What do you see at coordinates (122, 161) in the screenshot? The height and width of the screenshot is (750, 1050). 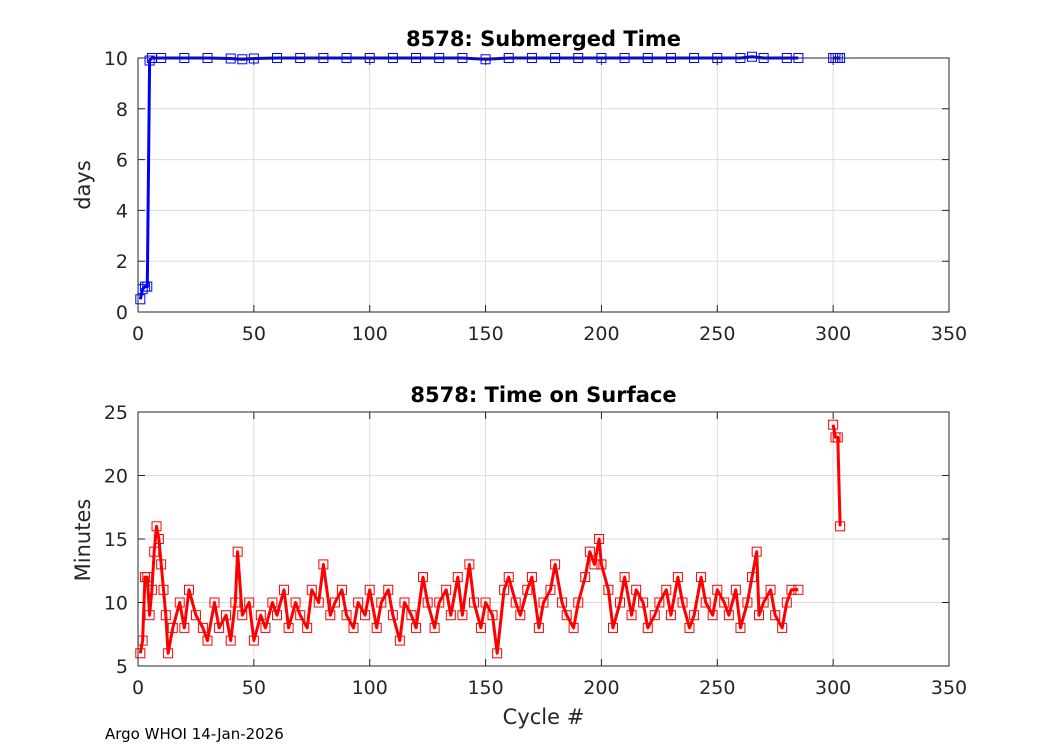 I see `y-tick-label: 6` at bounding box center [122, 161].